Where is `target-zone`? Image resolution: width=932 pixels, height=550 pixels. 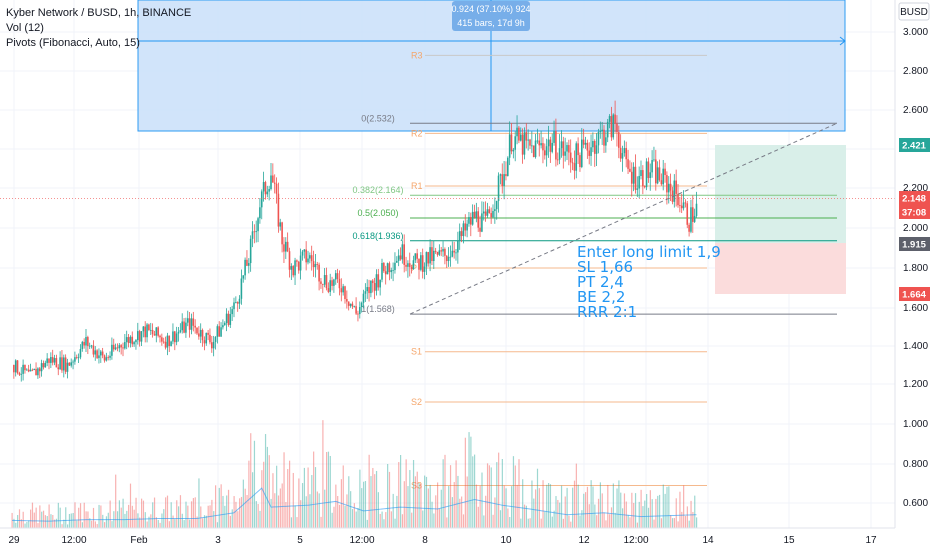 target-zone is located at coordinates (780, 194).